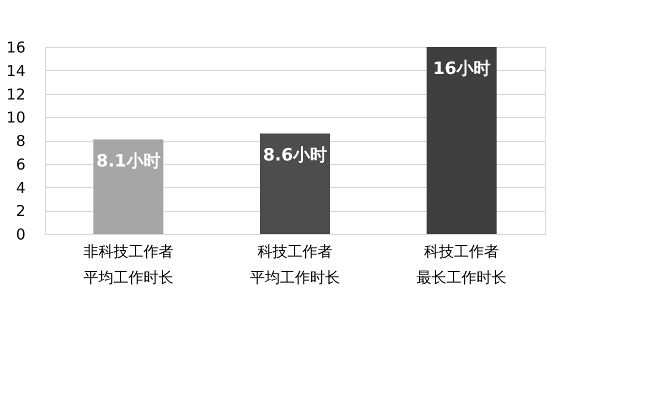 The width and height of the screenshot is (650, 398). What do you see at coordinates (461, 264) in the screenshot?
I see `x-tick-label: 科技工作者最长工作时长` at bounding box center [461, 264].